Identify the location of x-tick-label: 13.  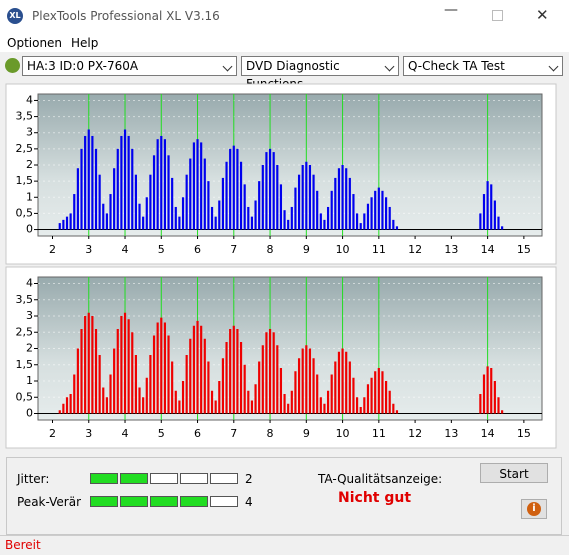
(451, 249).